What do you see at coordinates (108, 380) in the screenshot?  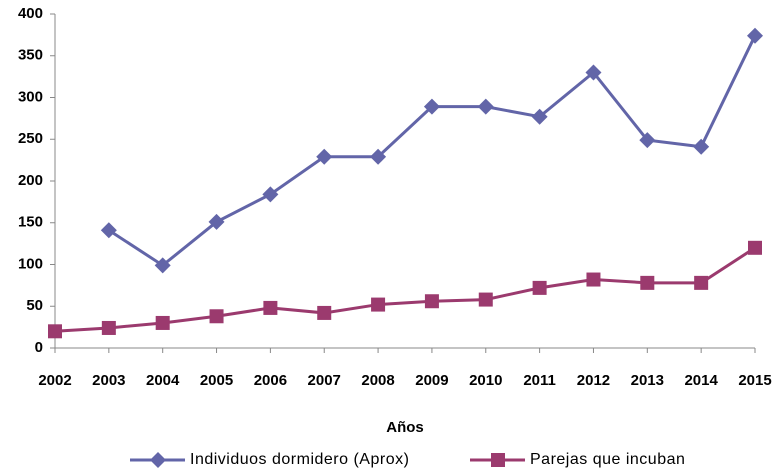 I see `x-tick-label: 2003` at bounding box center [108, 380].